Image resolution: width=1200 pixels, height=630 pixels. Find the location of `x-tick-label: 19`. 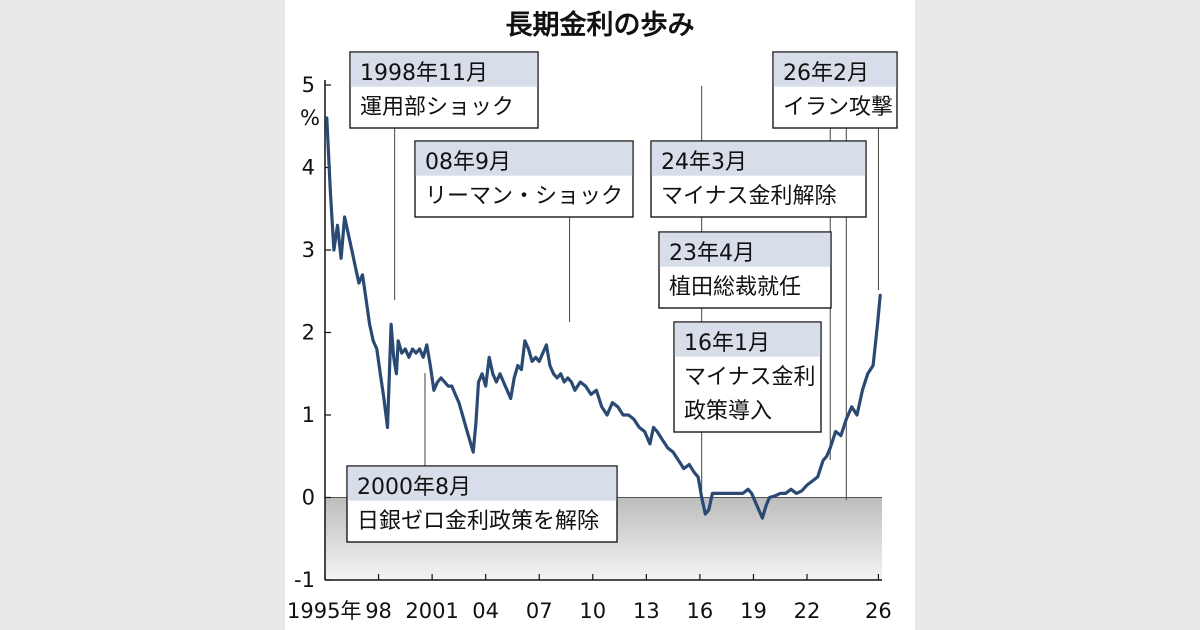

x-tick-label: 19 is located at coordinates (753, 611).